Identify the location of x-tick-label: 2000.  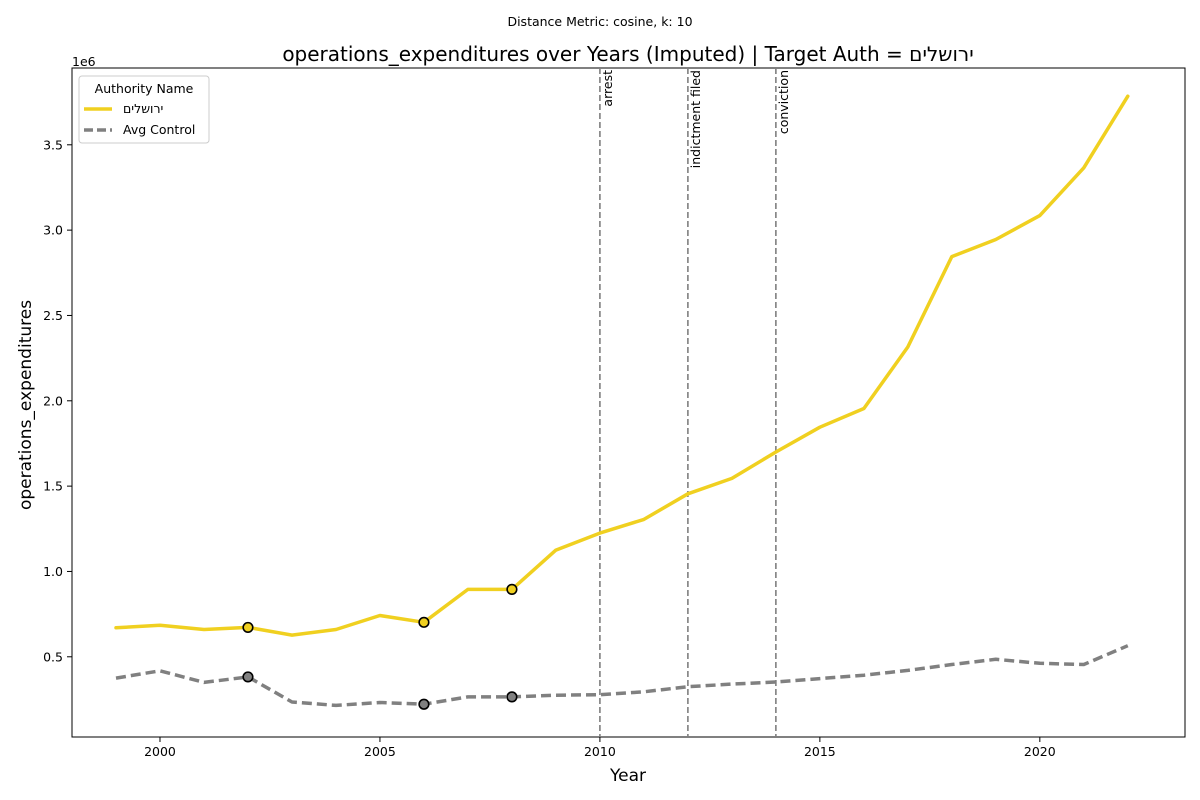
(160, 751).